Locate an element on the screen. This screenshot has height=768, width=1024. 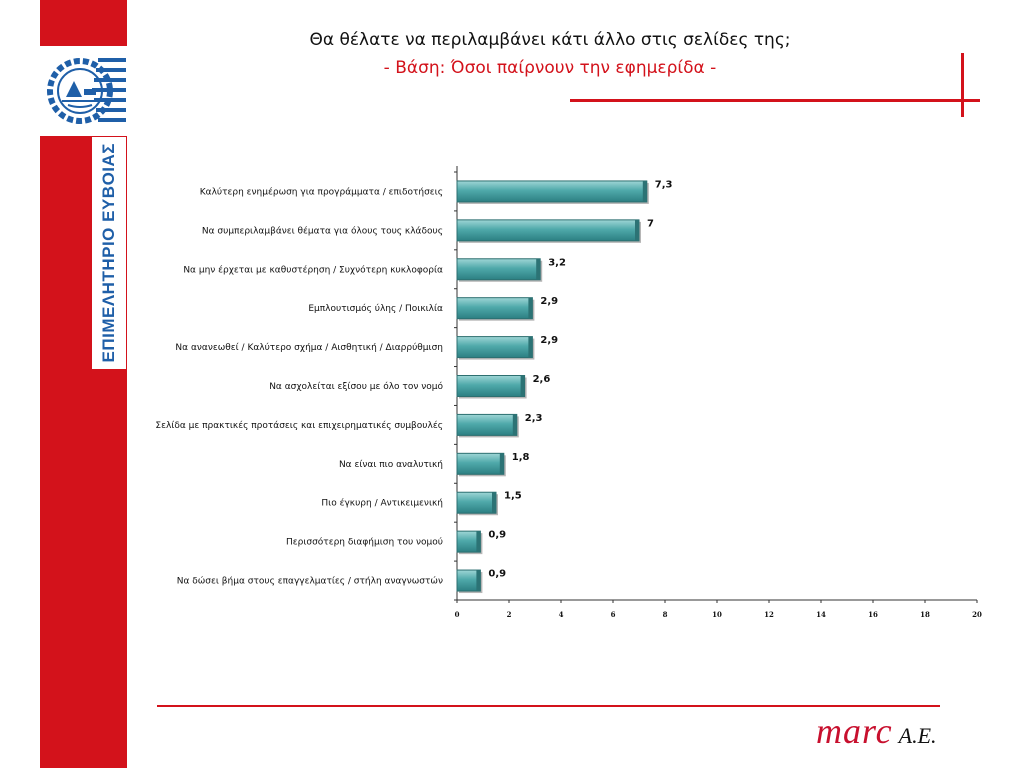
value-label: 2,6 is located at coordinates (542, 379).